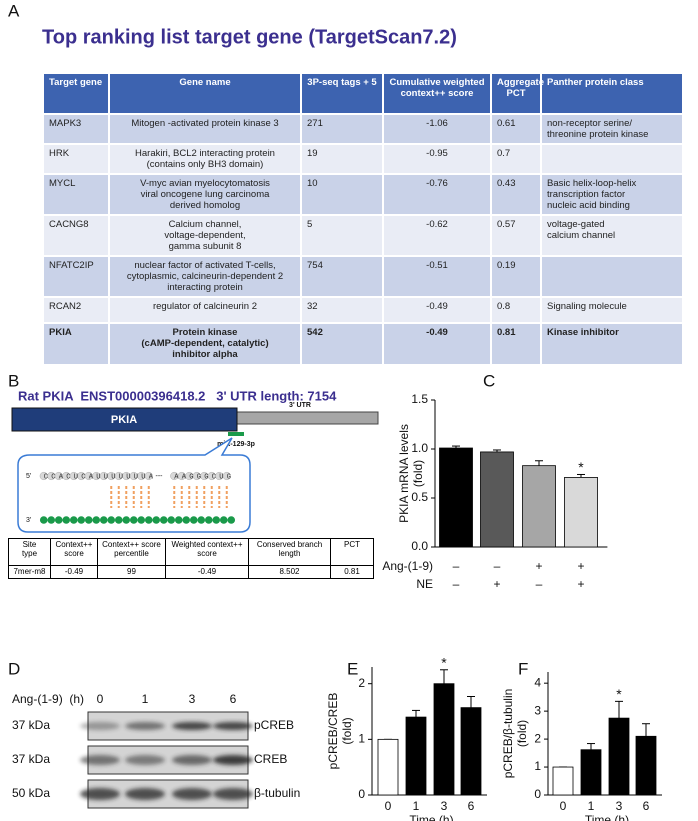 Image resolution: width=698 pixels, height=821 pixels. I want to click on time-label: 1, so click(145, 699).